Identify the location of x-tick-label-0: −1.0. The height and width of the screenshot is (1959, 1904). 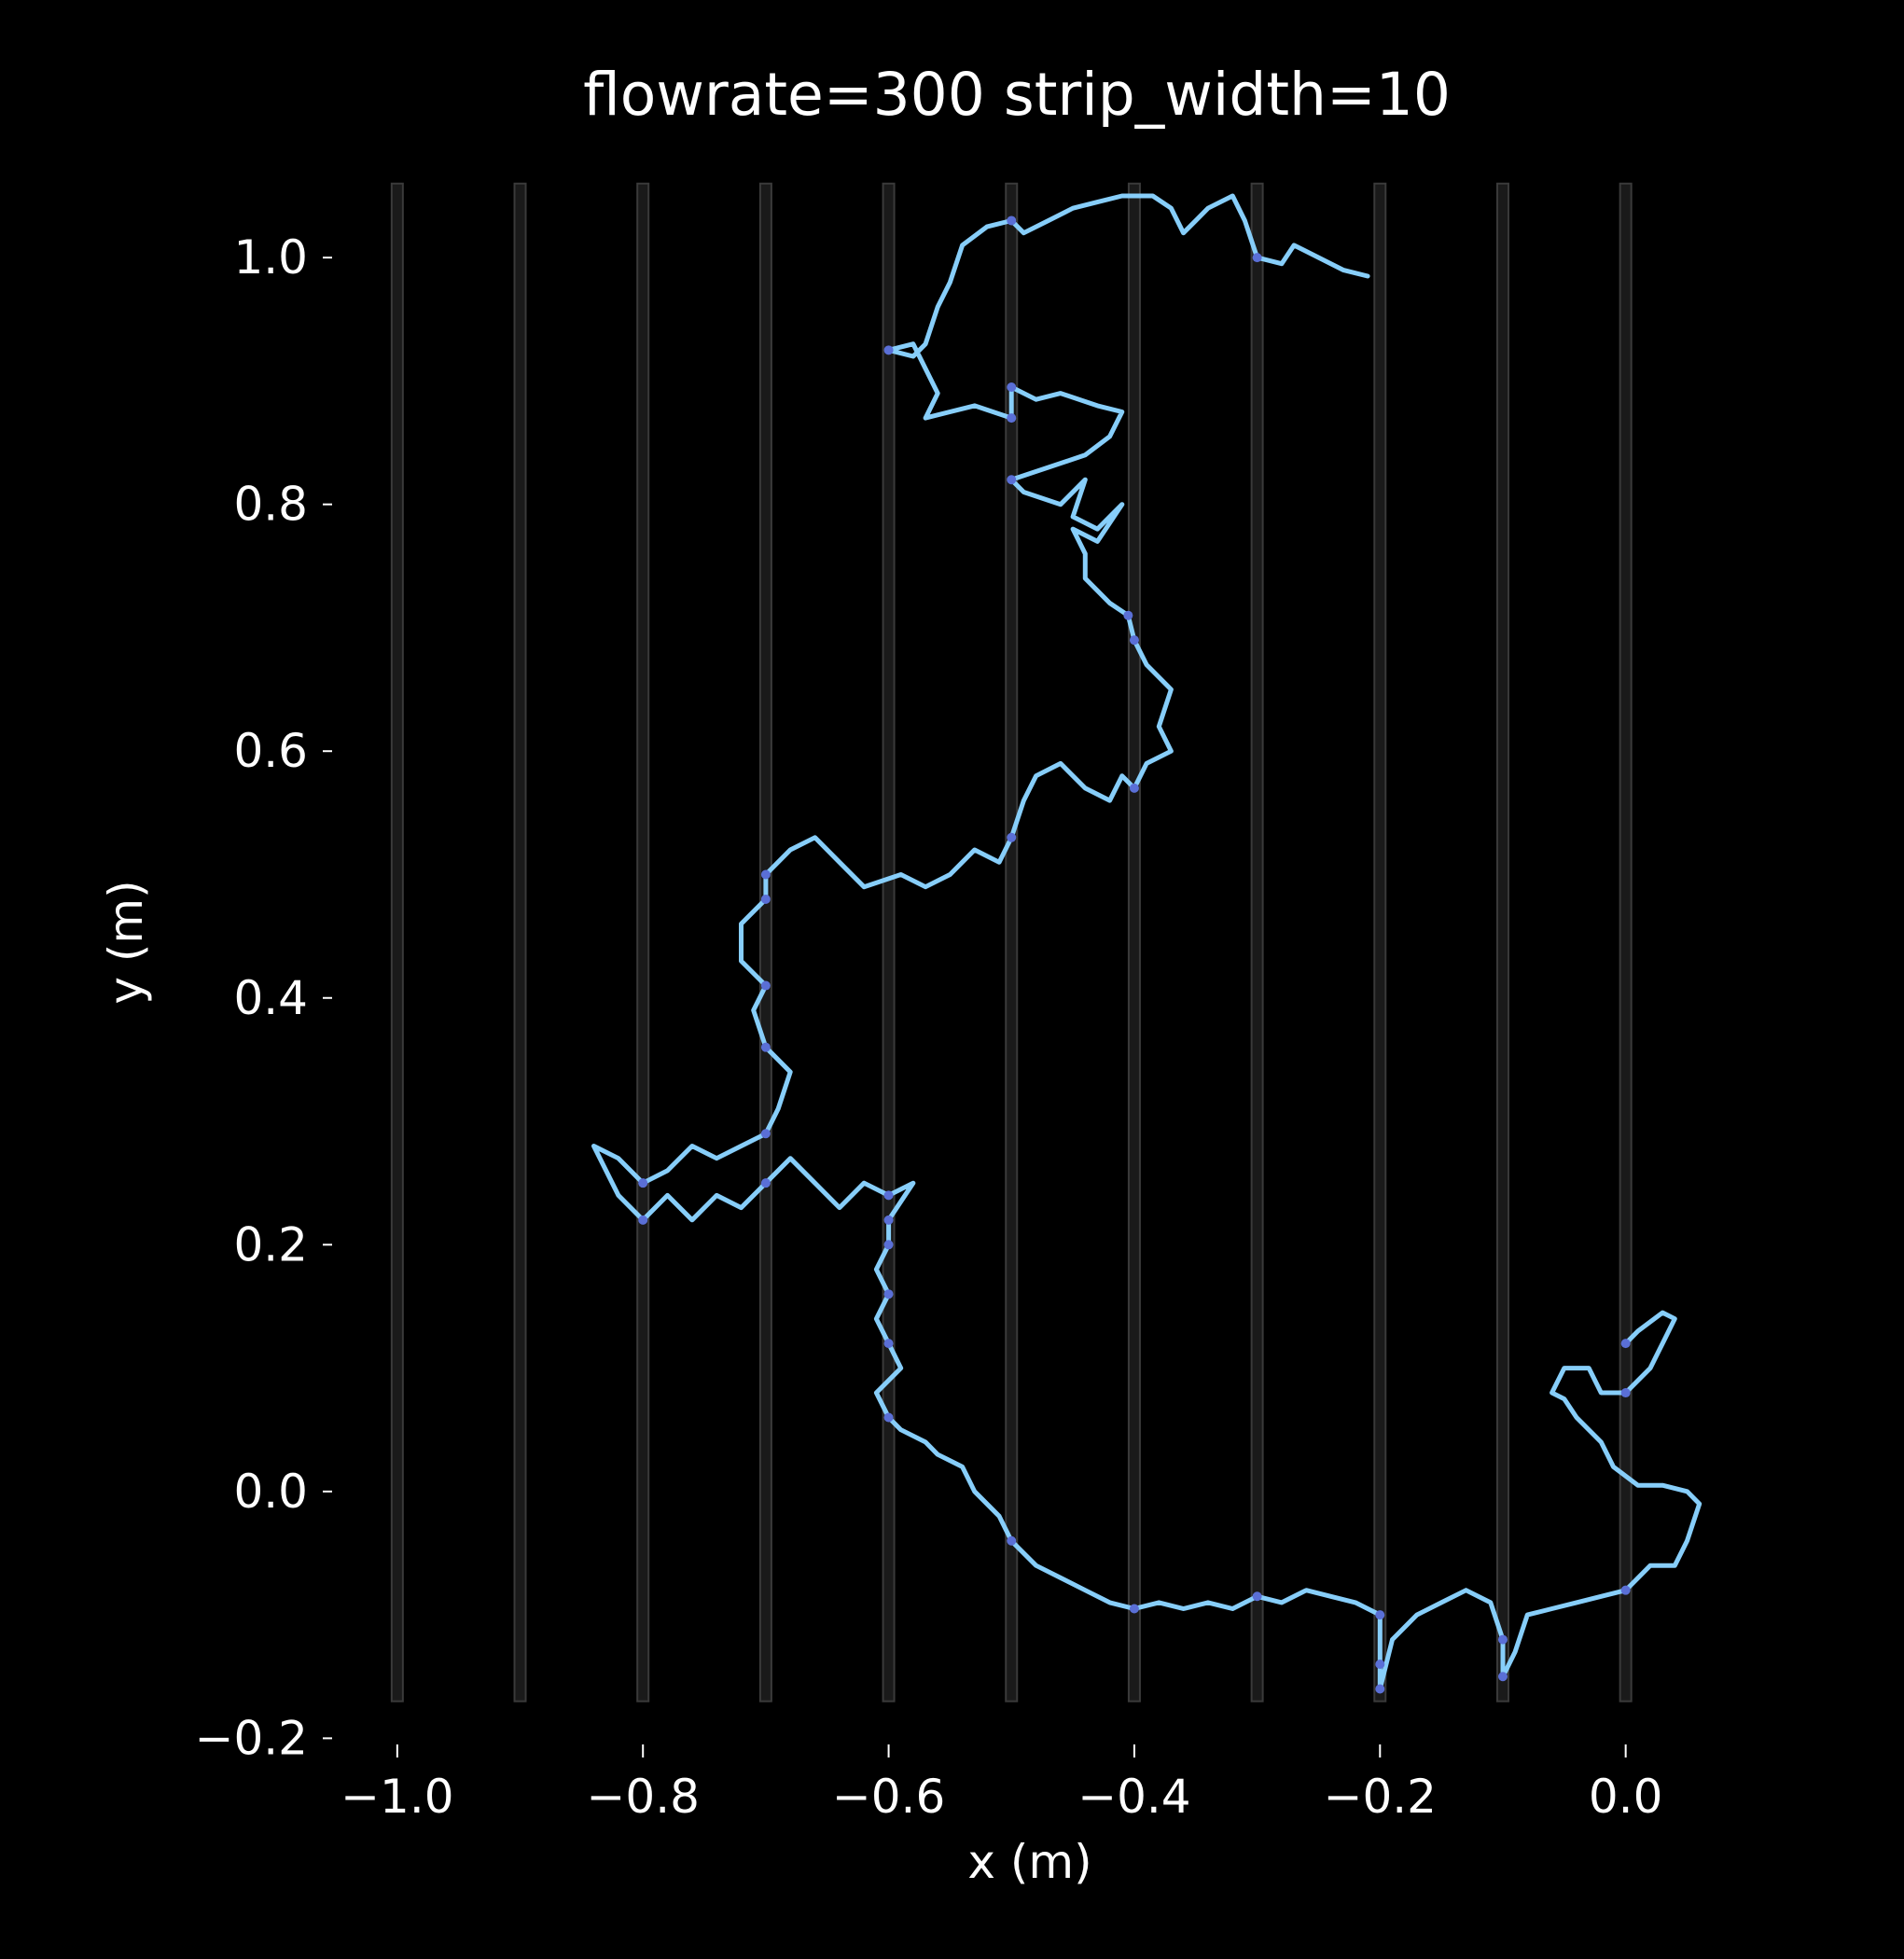
(396, 1797).